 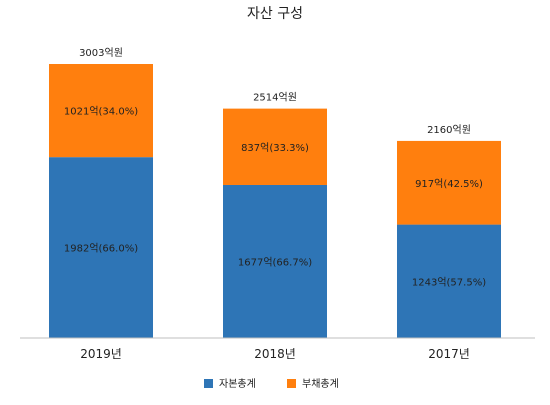 I want to click on legend-label-liabilities: 부채총계, so click(x=320, y=384).